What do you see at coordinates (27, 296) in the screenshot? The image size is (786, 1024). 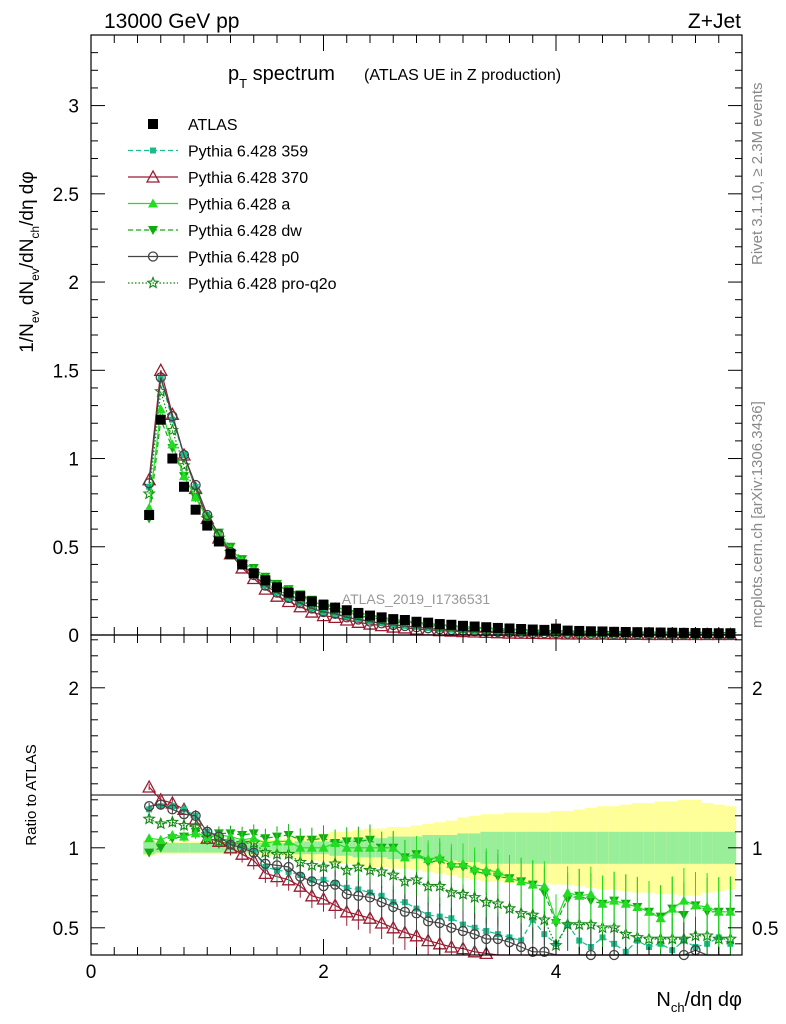 I see `ylabel-part-2: dN` at bounding box center [27, 296].